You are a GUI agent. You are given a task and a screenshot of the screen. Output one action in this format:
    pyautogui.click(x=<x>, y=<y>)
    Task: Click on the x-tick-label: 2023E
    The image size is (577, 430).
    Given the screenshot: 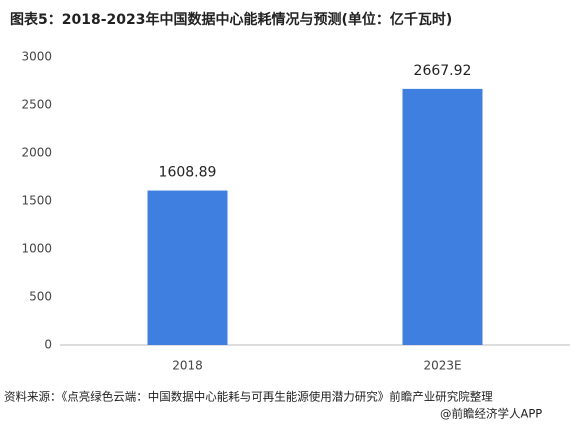 What is the action you would take?
    pyautogui.click(x=442, y=366)
    